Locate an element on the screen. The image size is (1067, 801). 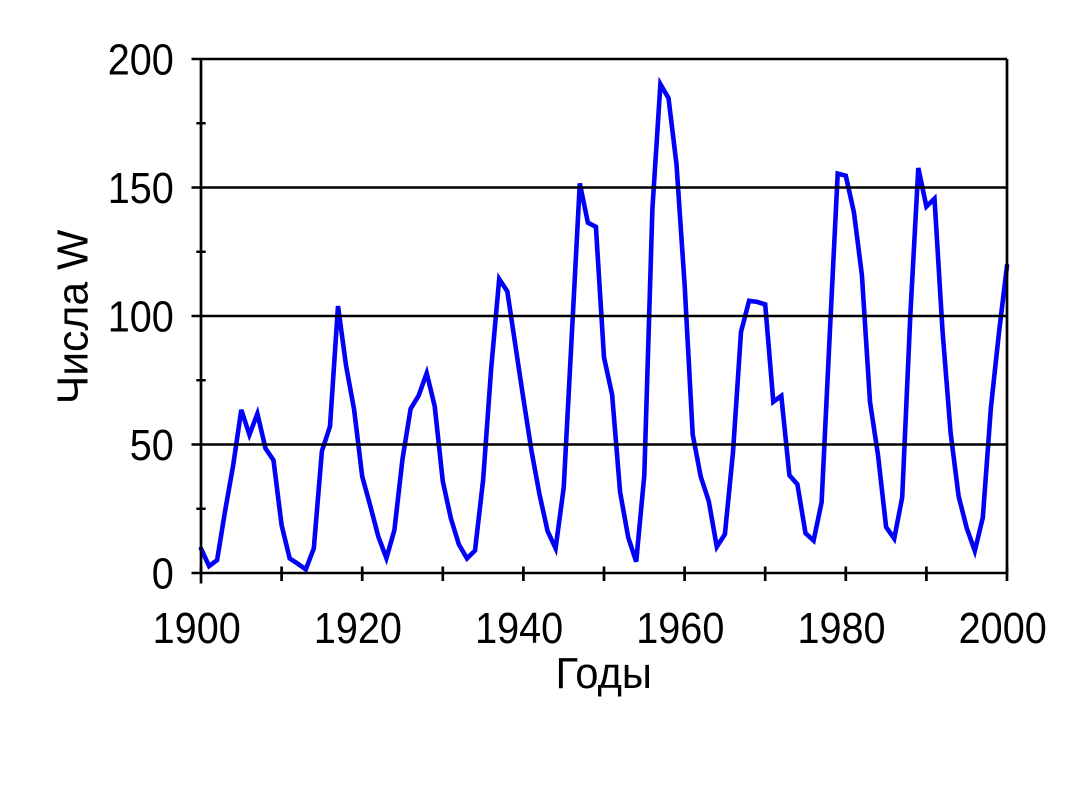
svg-text: 2000 is located at coordinates (1003, 627).